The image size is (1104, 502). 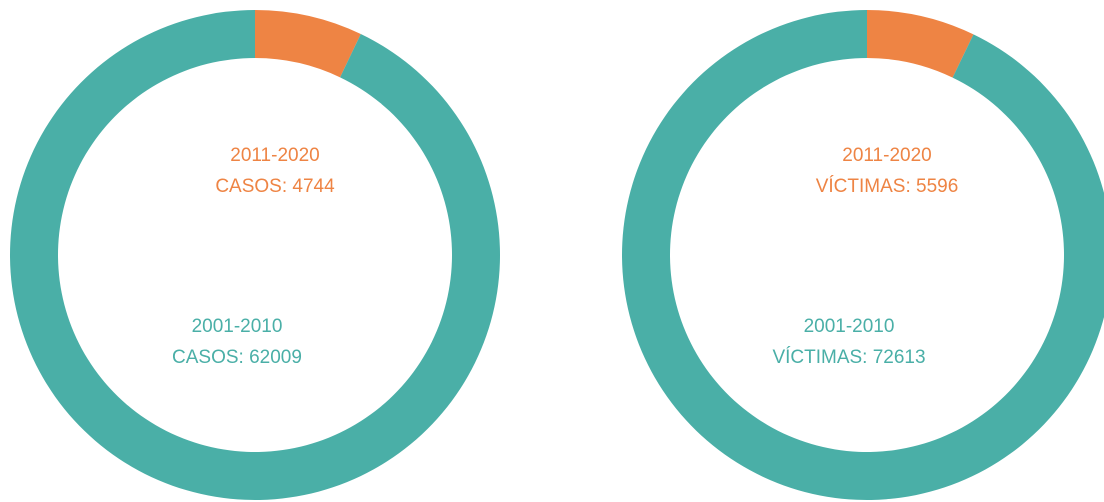 I want to click on slice-value-label: CASOS: 62009, so click(x=237, y=357).